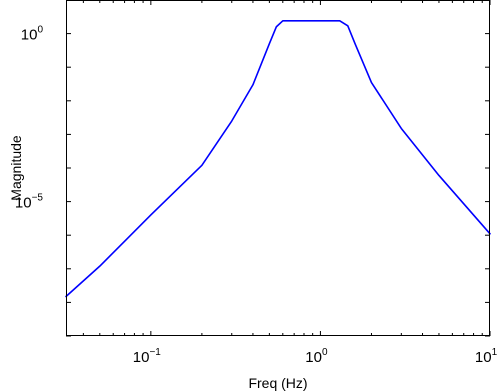 This screenshot has width=501, height=391. I want to click on y-tick-label: 10⁻⁵, so click(29, 202).